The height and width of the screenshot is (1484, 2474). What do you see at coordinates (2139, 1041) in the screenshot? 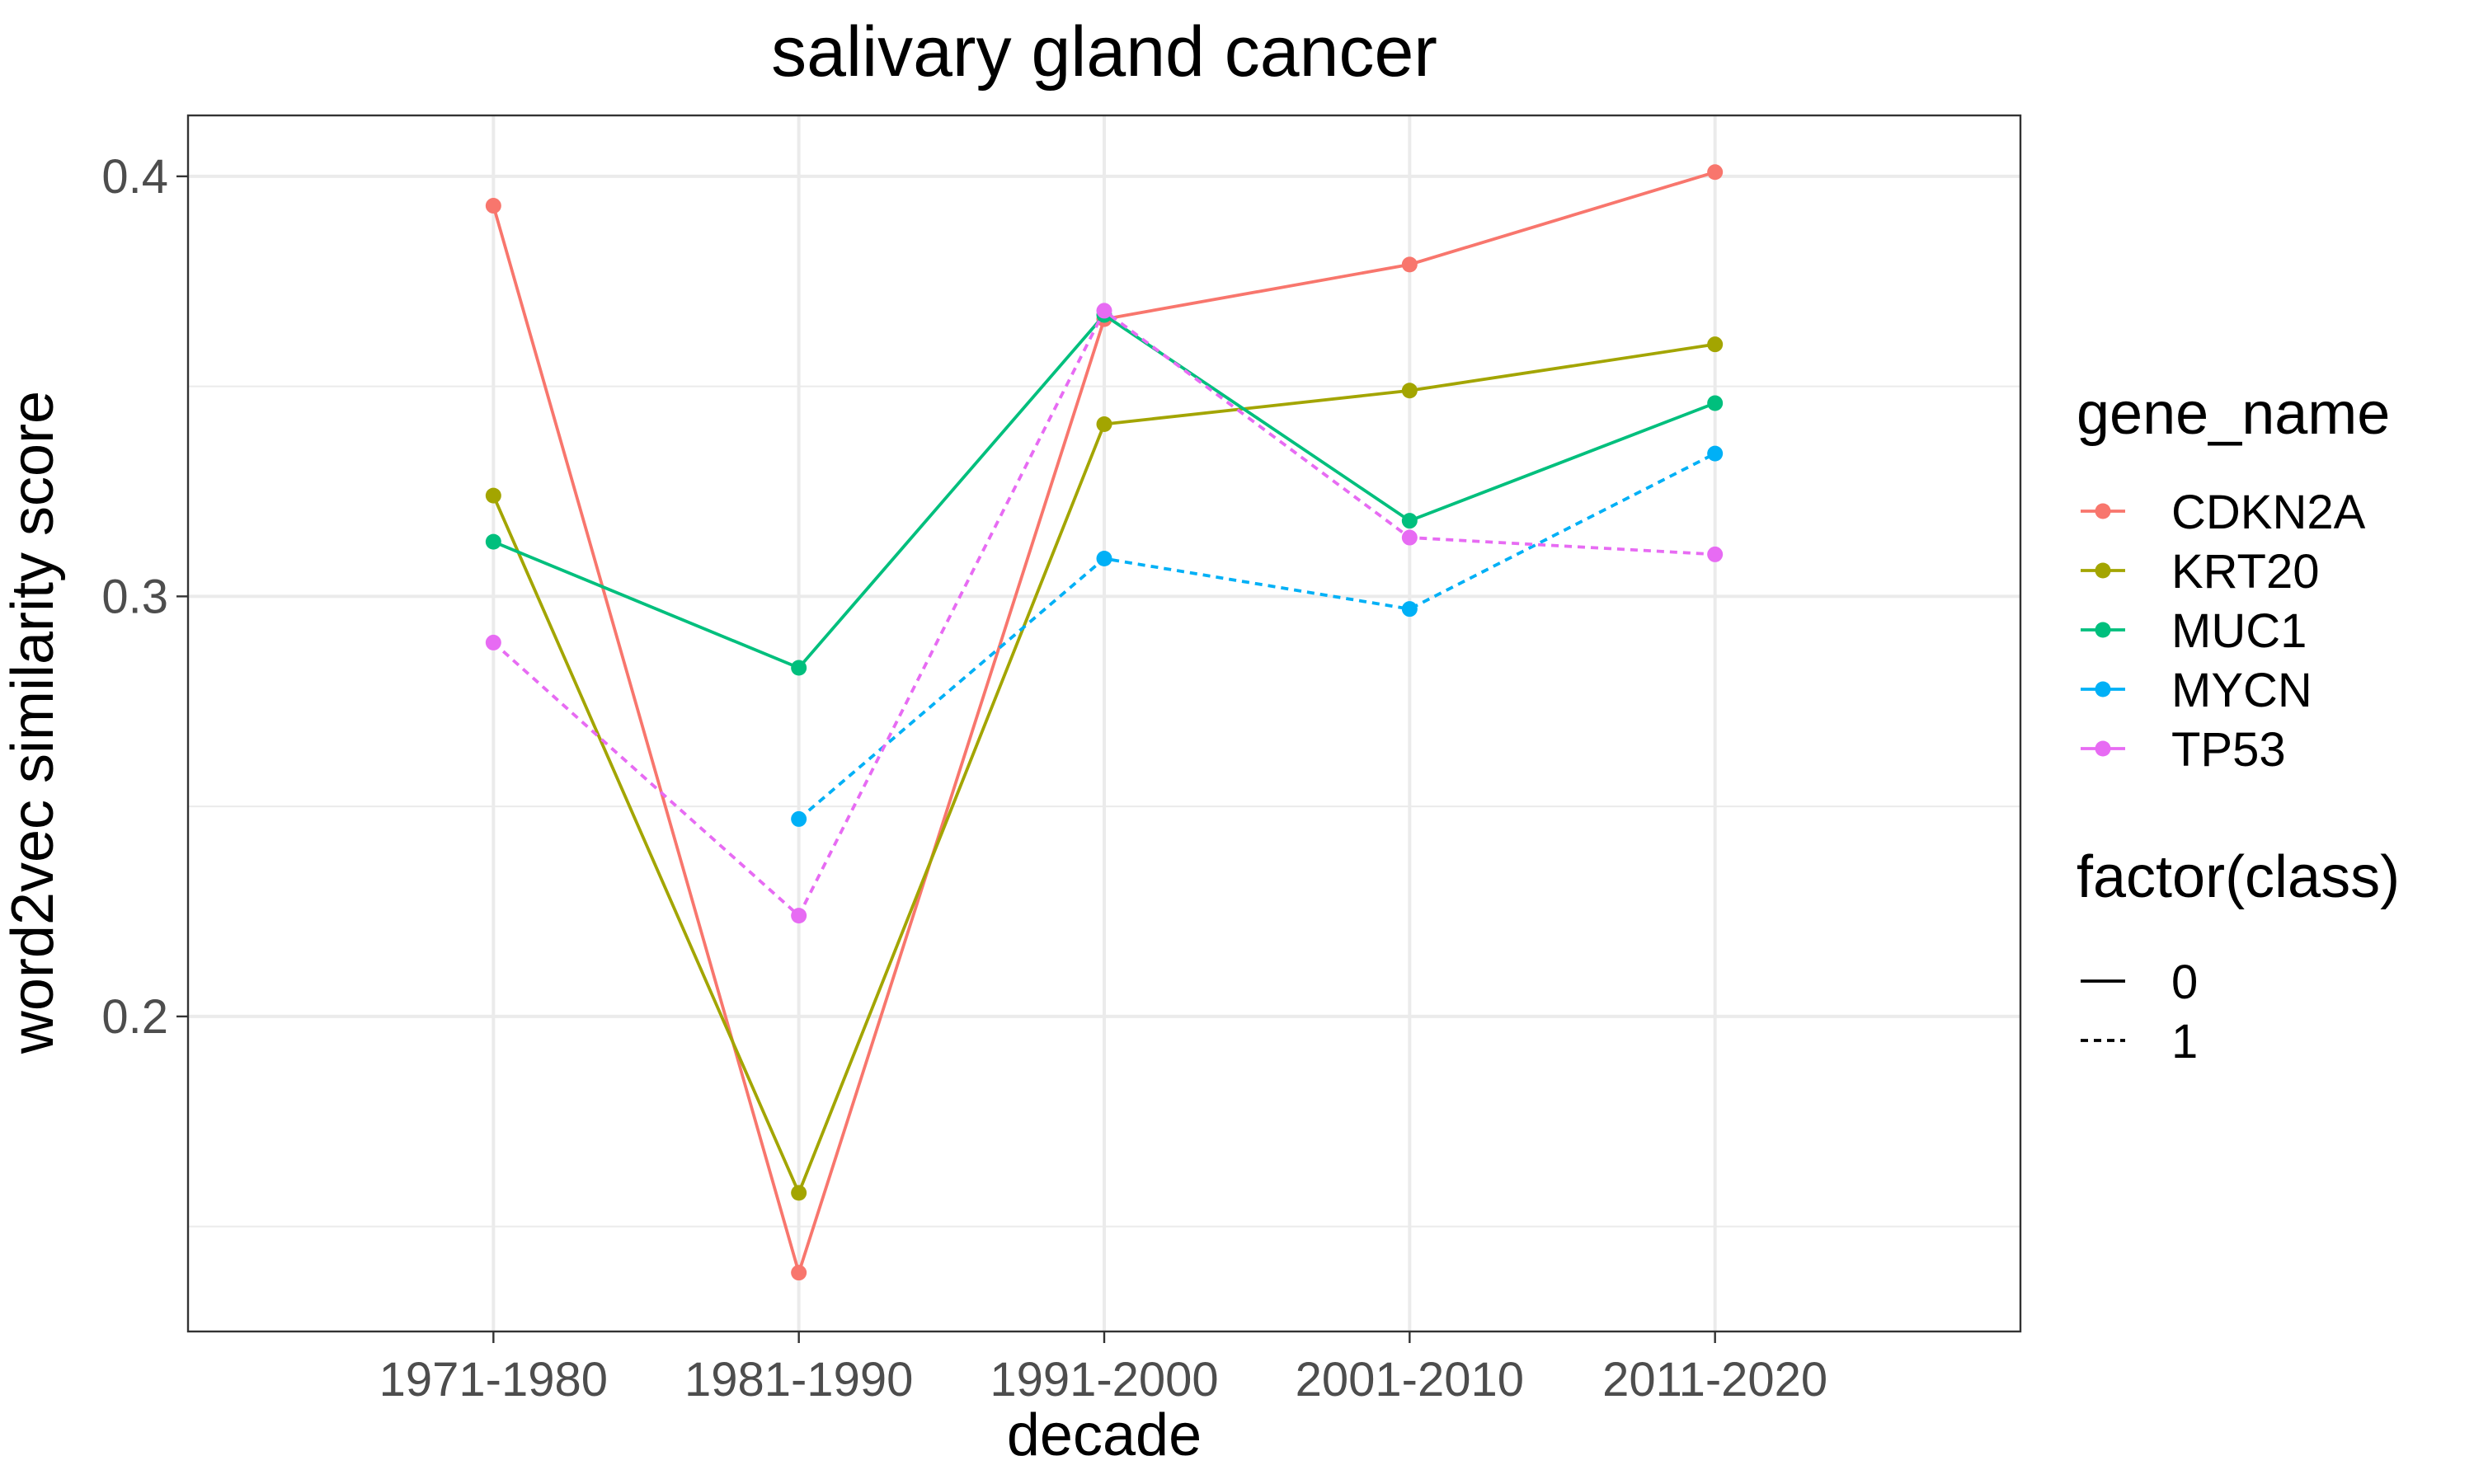
I see `legend-item-class-1: 1` at bounding box center [2139, 1041].